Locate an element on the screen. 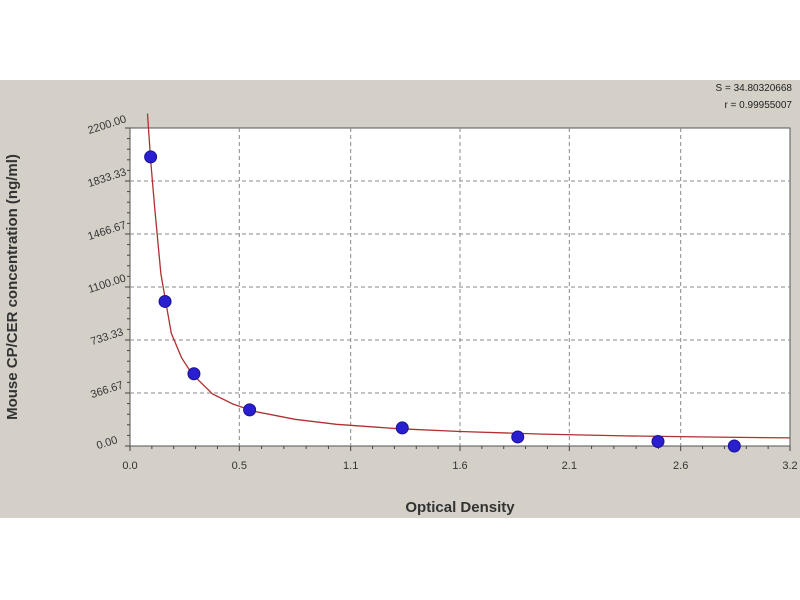 The image size is (800, 600). x-tick-label: 1.6 is located at coordinates (459, 466).